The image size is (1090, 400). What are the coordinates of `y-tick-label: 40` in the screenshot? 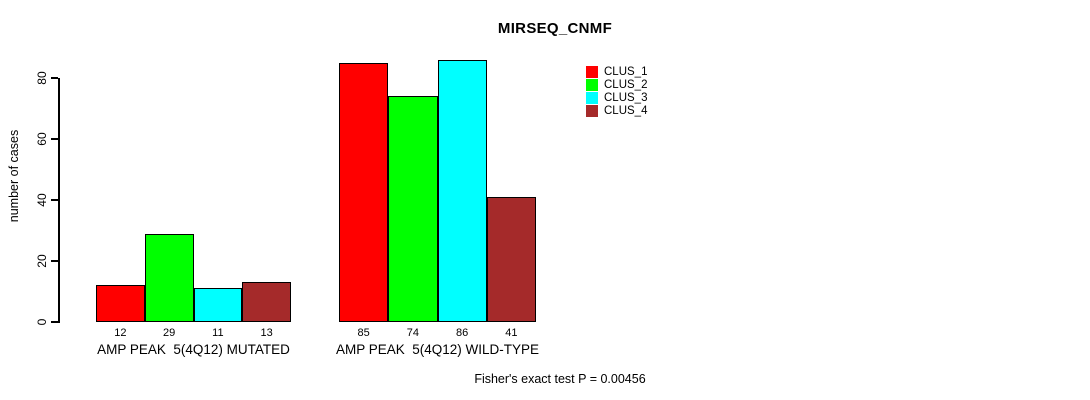 It's located at (42, 200).